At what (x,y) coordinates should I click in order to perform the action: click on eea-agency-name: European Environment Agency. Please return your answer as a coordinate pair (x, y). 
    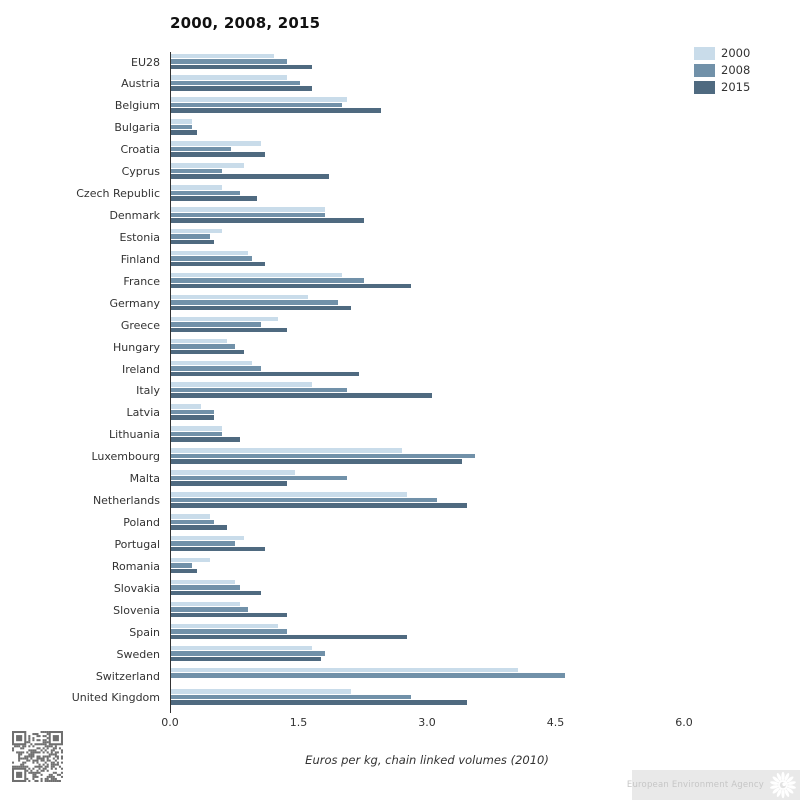
    Looking at the image, I should click on (695, 785).